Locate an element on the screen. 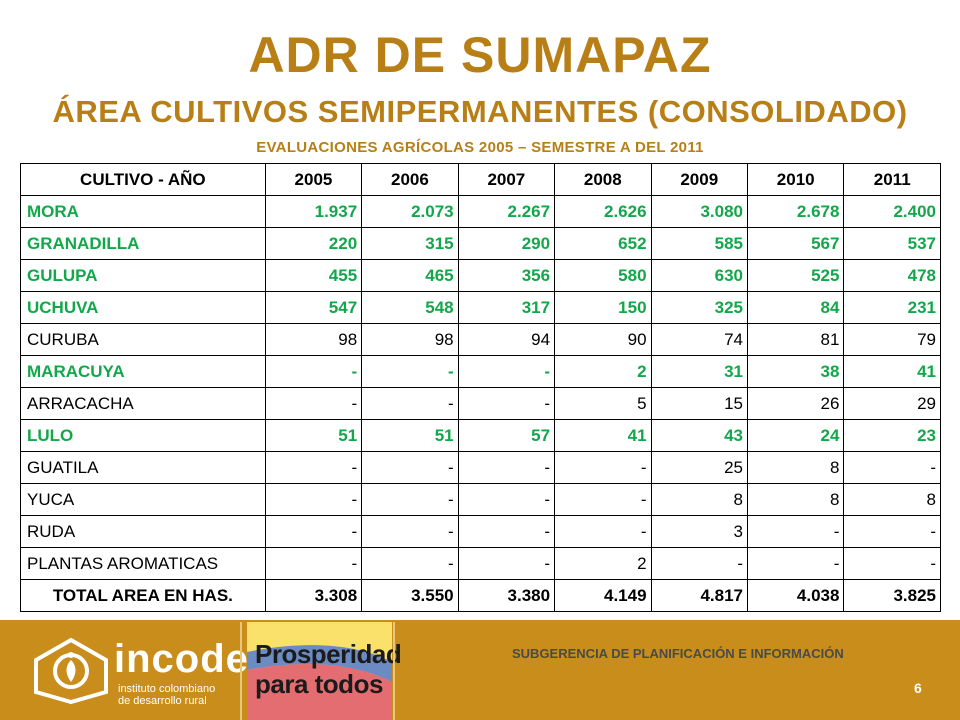  area-value-cell: 630 is located at coordinates (699, 275).